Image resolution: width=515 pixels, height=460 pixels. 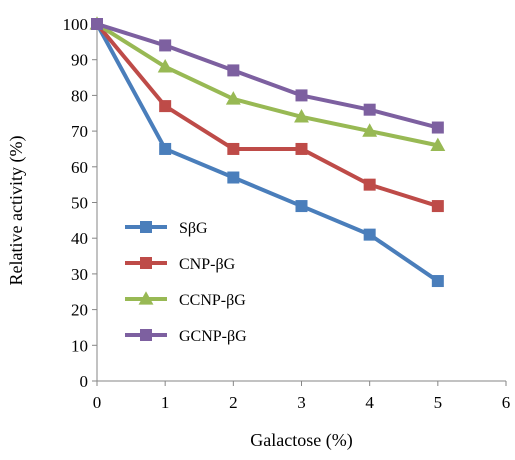 What do you see at coordinates (97, 402) in the screenshot?
I see `x-tick-label: 0` at bounding box center [97, 402].